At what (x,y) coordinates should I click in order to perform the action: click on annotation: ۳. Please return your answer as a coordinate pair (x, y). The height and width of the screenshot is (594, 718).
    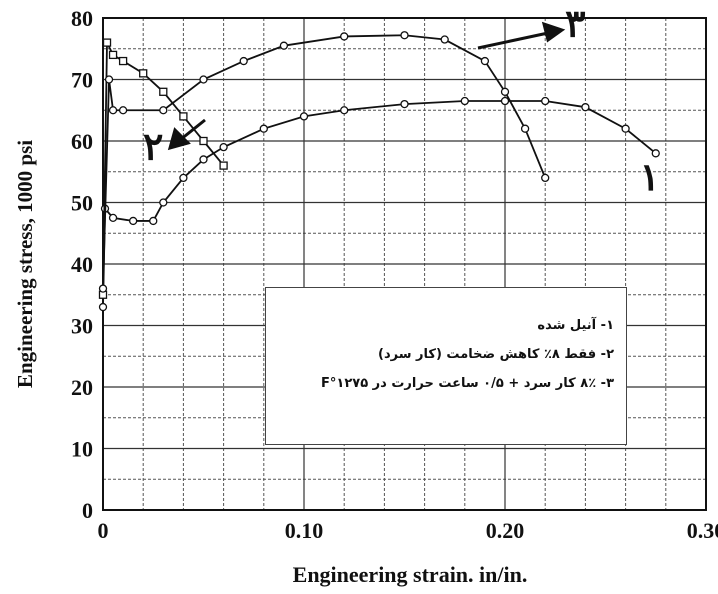
    Looking at the image, I should click on (575, 24).